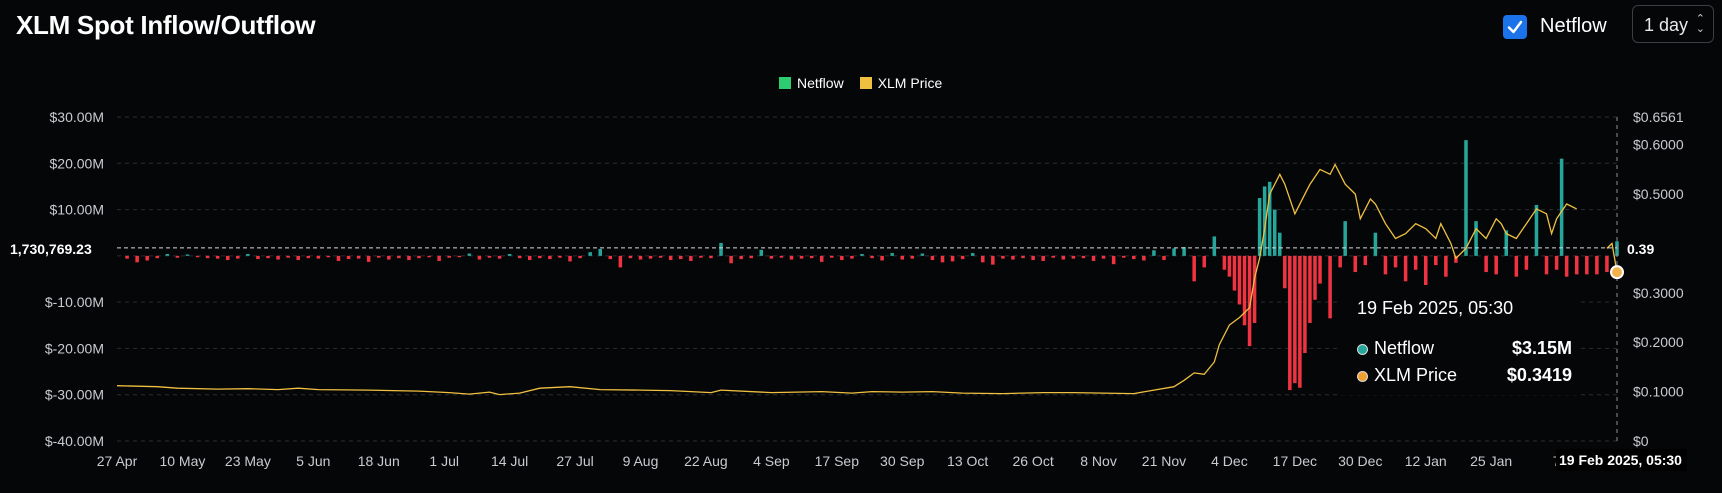  What do you see at coordinates (1700, 24) in the screenshot?
I see `updown-chevron-icon: ⌃ ⌄` at bounding box center [1700, 24].